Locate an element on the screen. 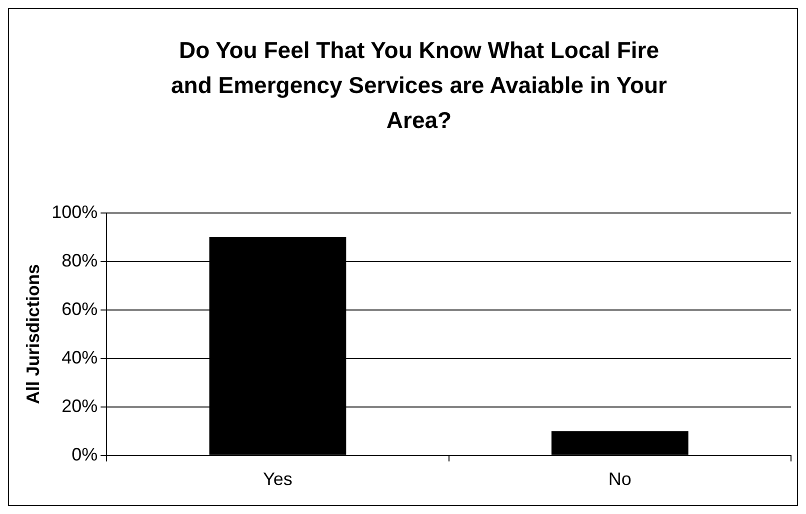  y-tick-label: 100% is located at coordinates (75, 212).